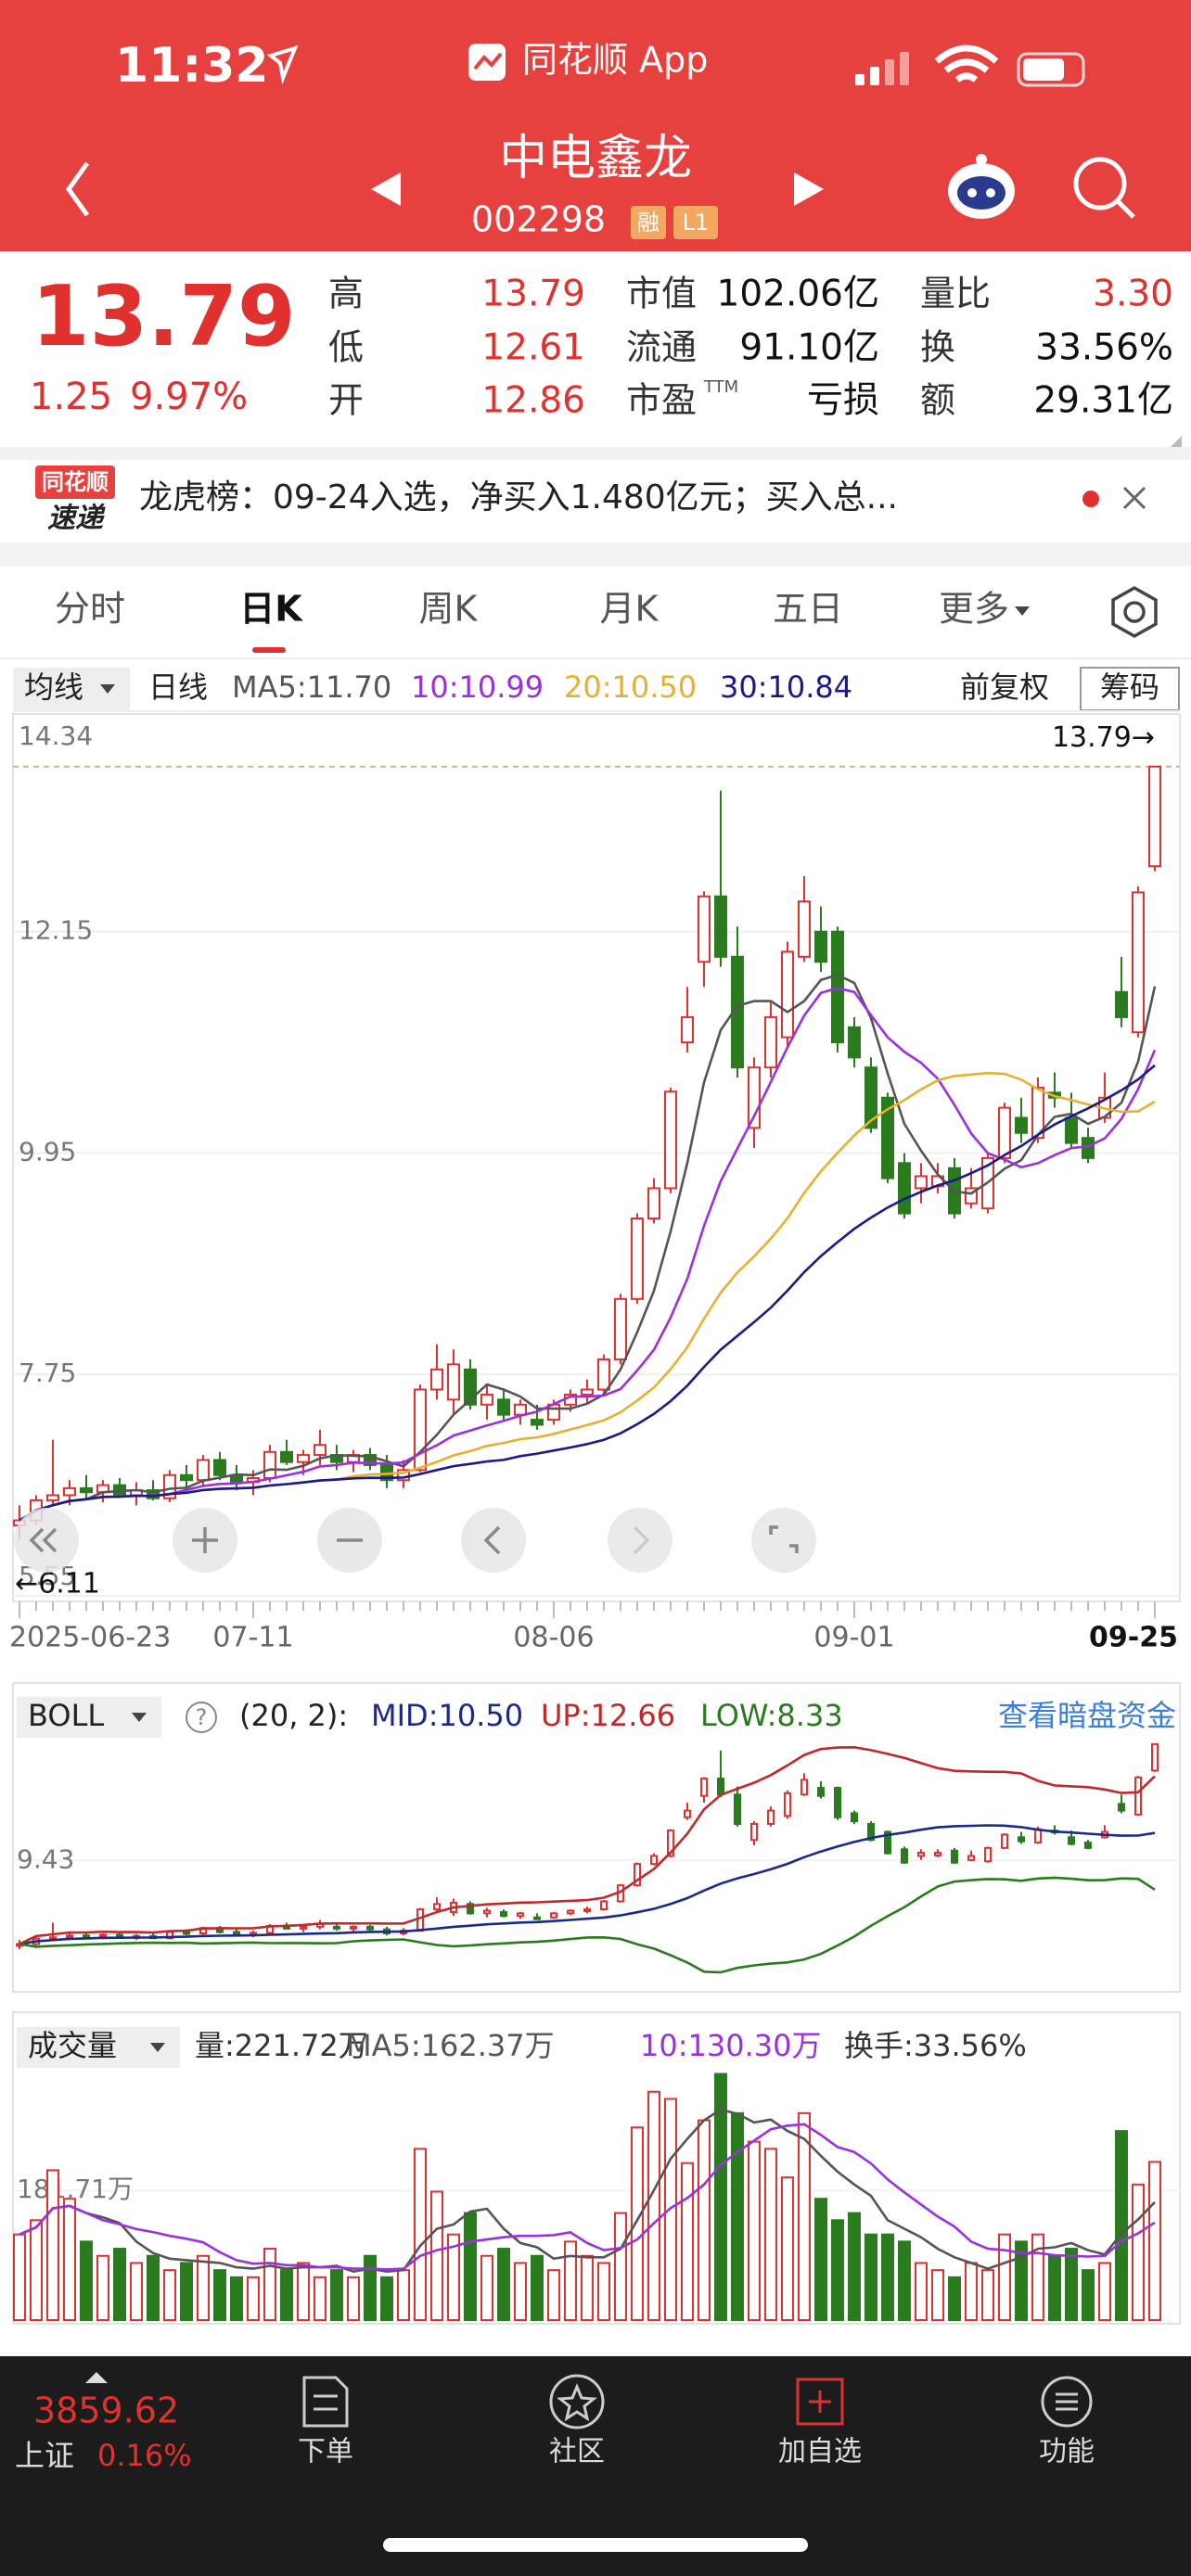 This screenshot has height=2576, width=1191. I want to click on y-tick-label: 14.34, so click(56, 736).